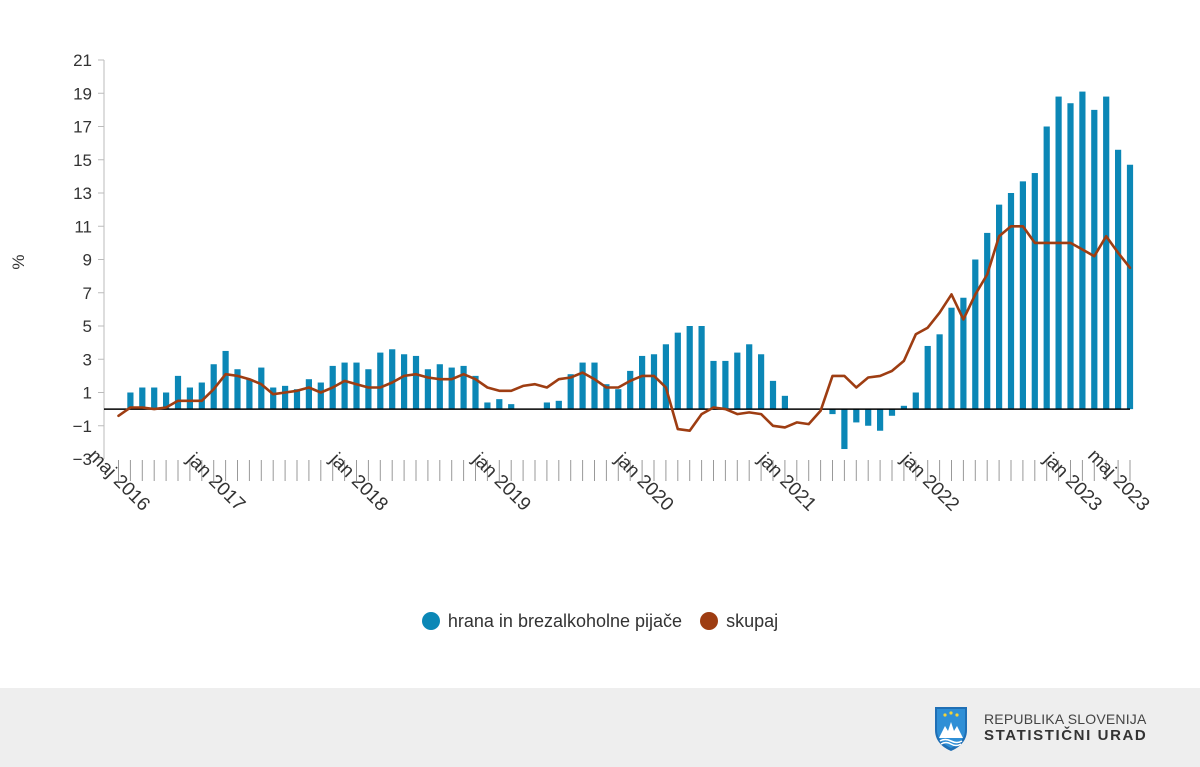  Describe the element at coordinates (87, 293) in the screenshot. I see `y-tick-label: 7` at that location.